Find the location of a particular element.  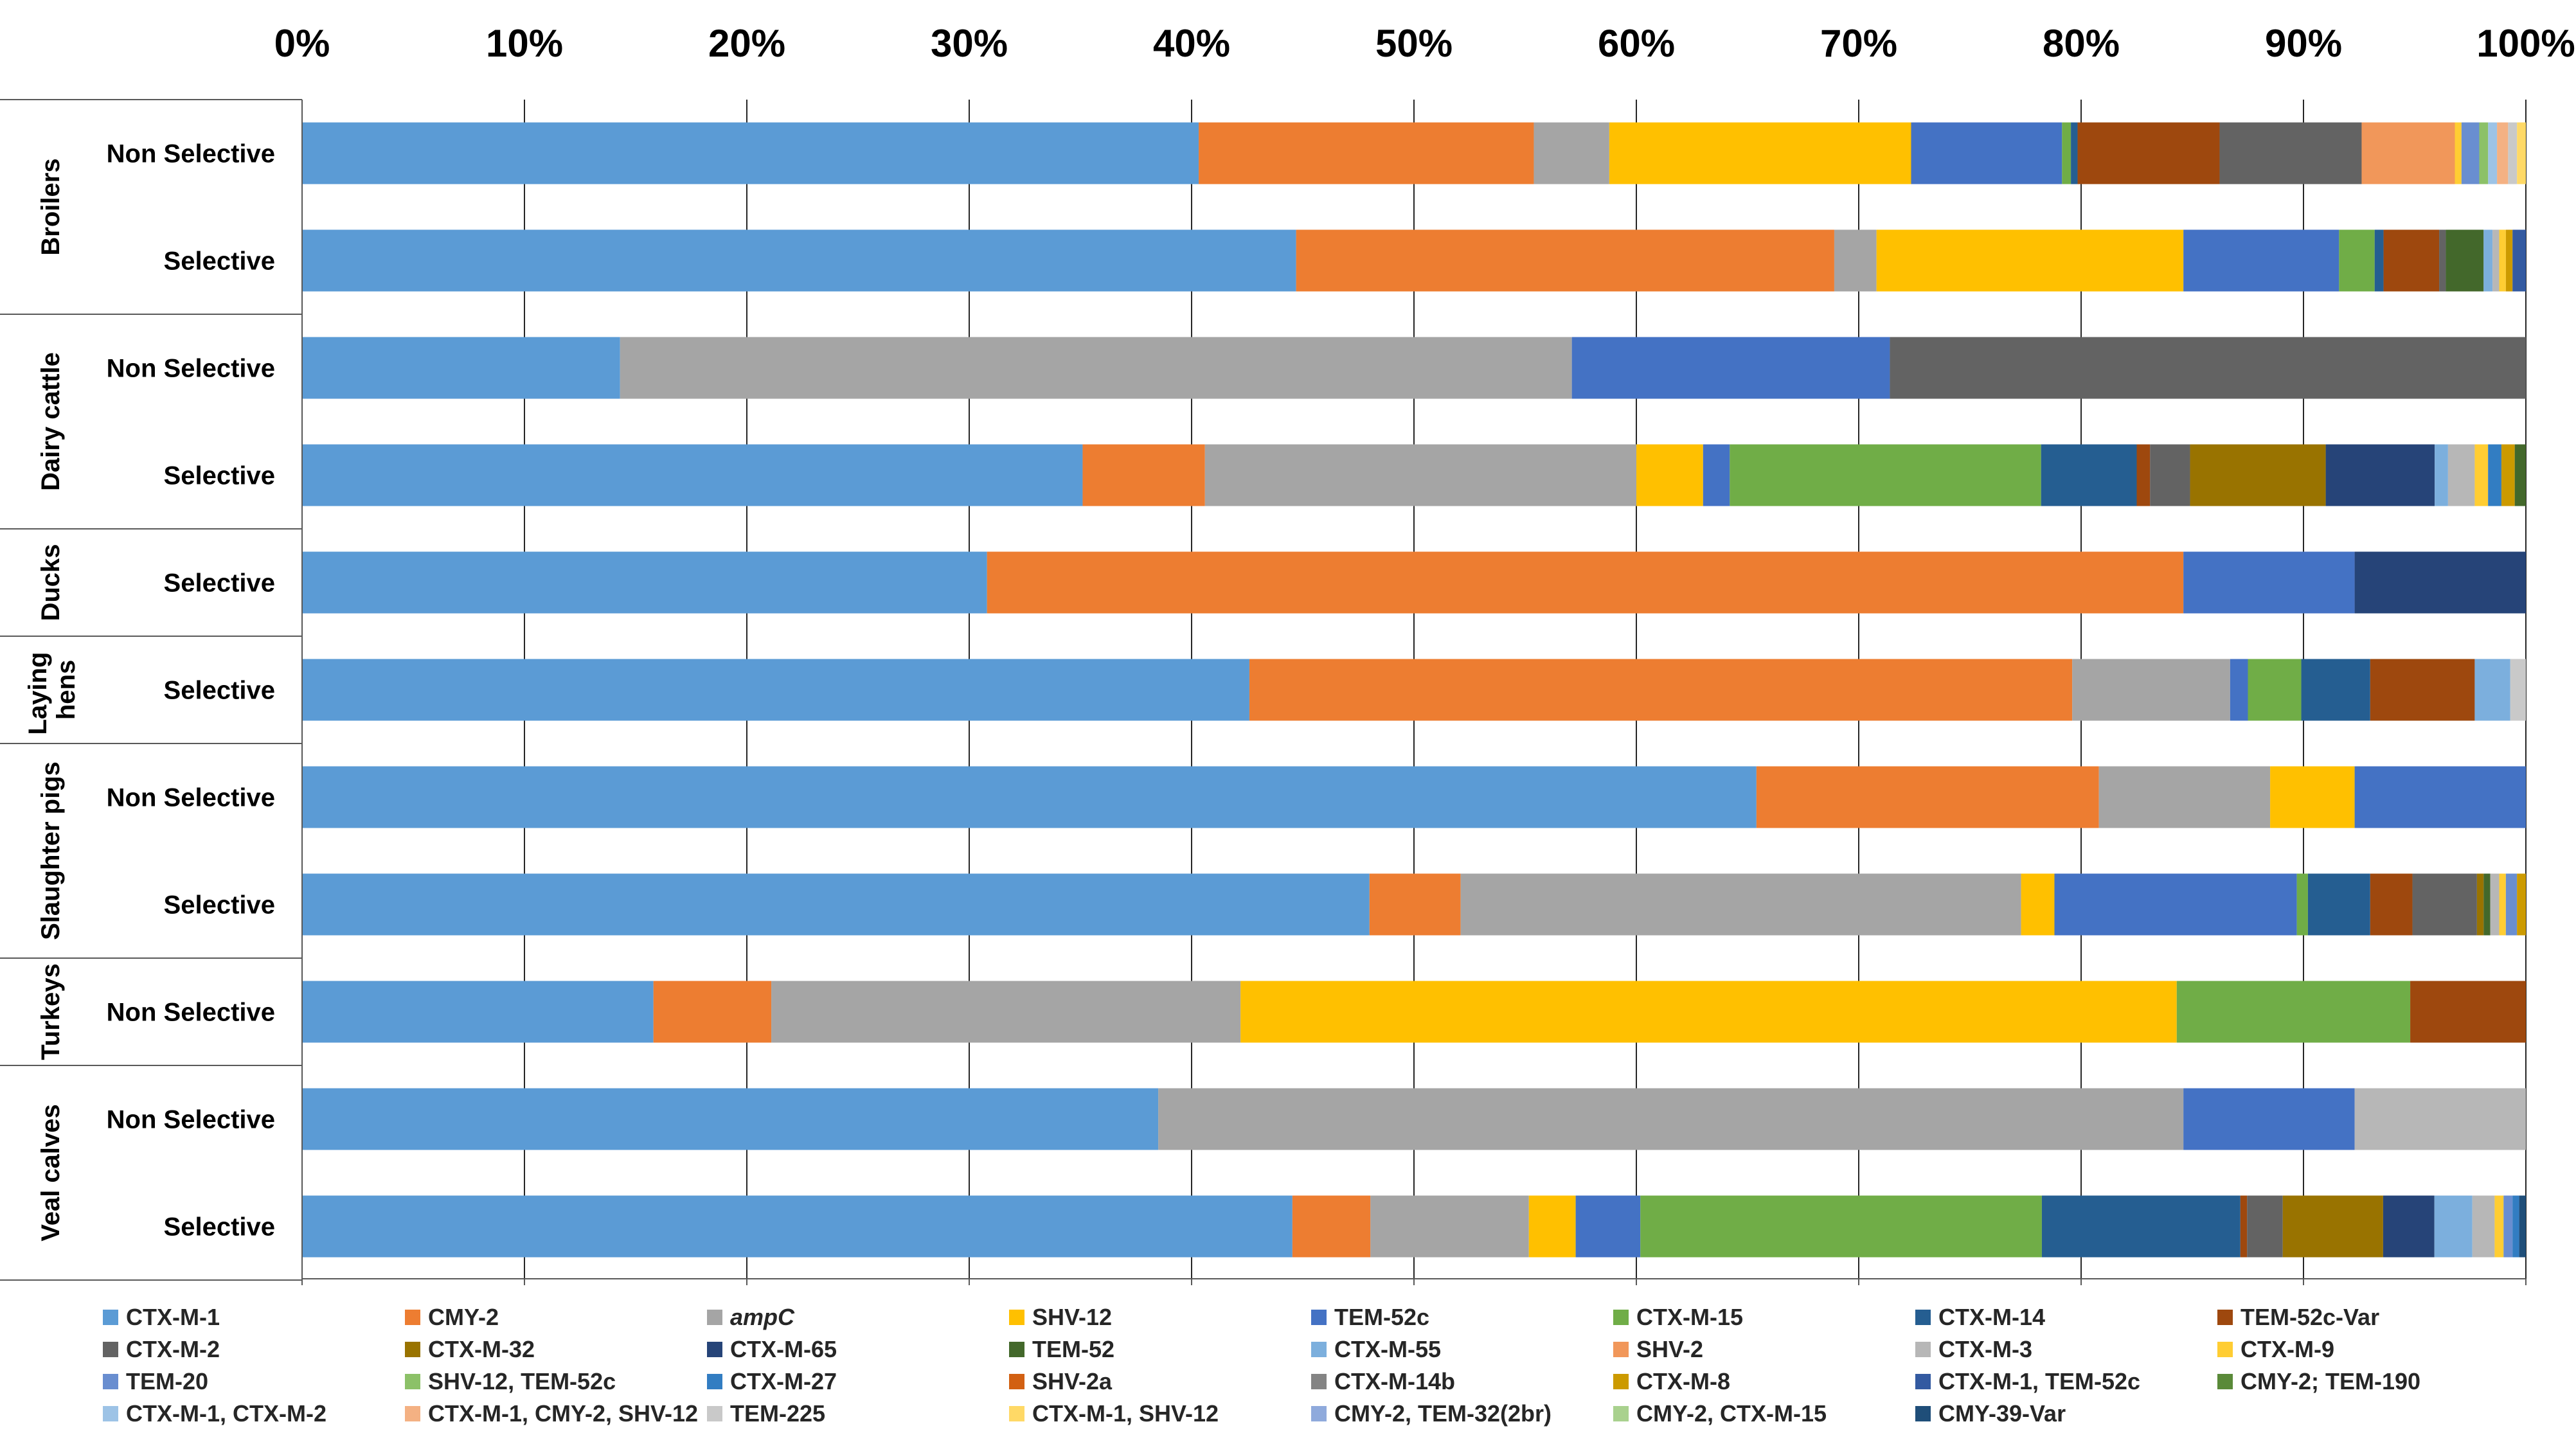

legend-item: CTX-M-1, CMY-2, SHV-12 is located at coordinates (556, 1414).